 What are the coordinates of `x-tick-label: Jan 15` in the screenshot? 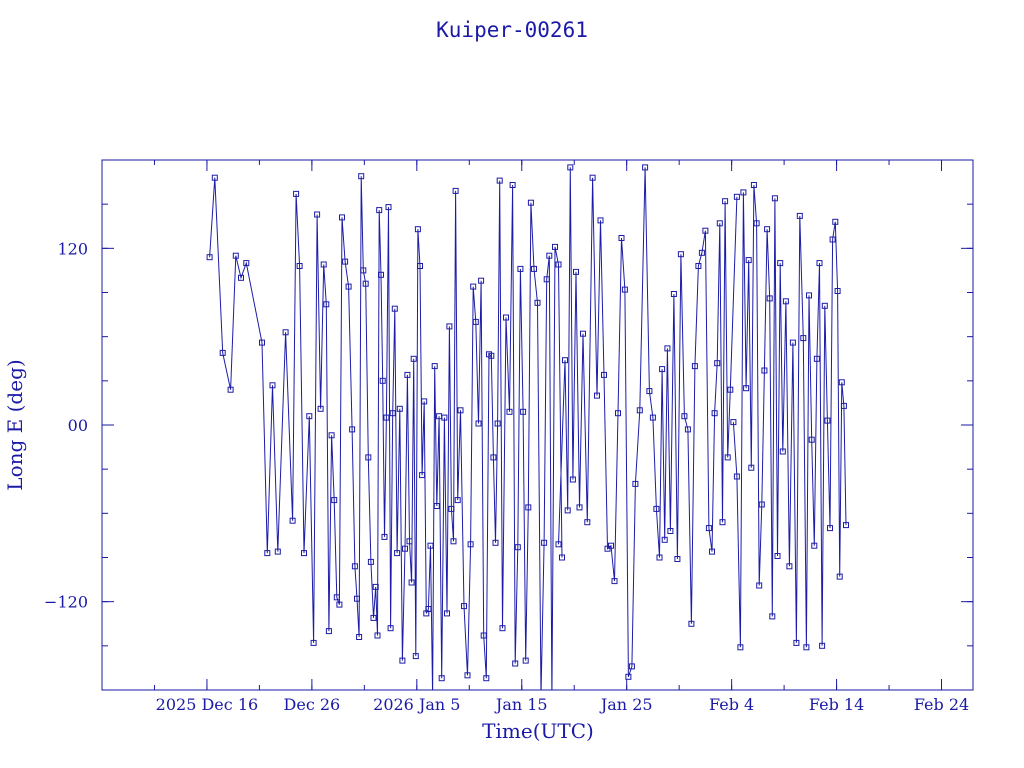 It's located at (521, 704).